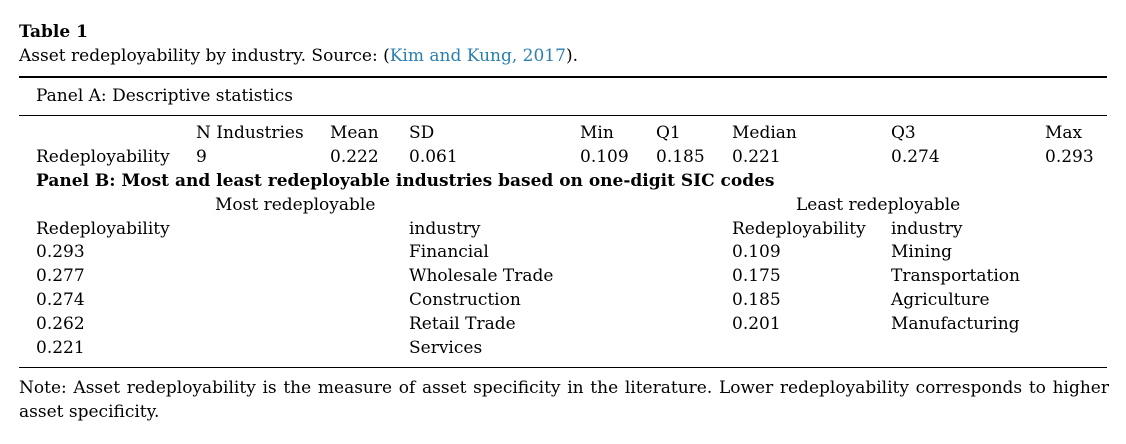 This screenshot has height=444, width=1126. Describe the element at coordinates (53, 32) in the screenshot. I see `table-title: Table 1` at that location.